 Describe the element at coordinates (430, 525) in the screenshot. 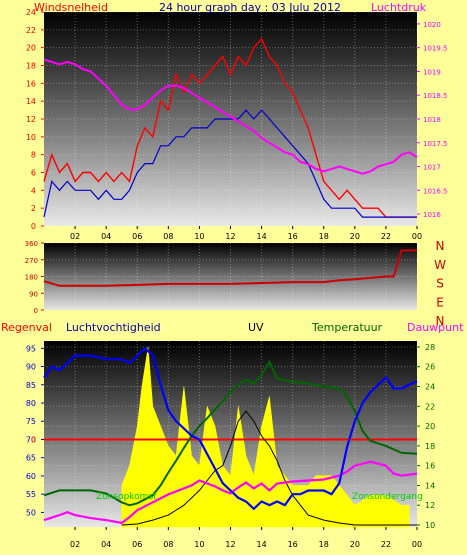

I see `temperature-y-tick-label: 10` at that location.